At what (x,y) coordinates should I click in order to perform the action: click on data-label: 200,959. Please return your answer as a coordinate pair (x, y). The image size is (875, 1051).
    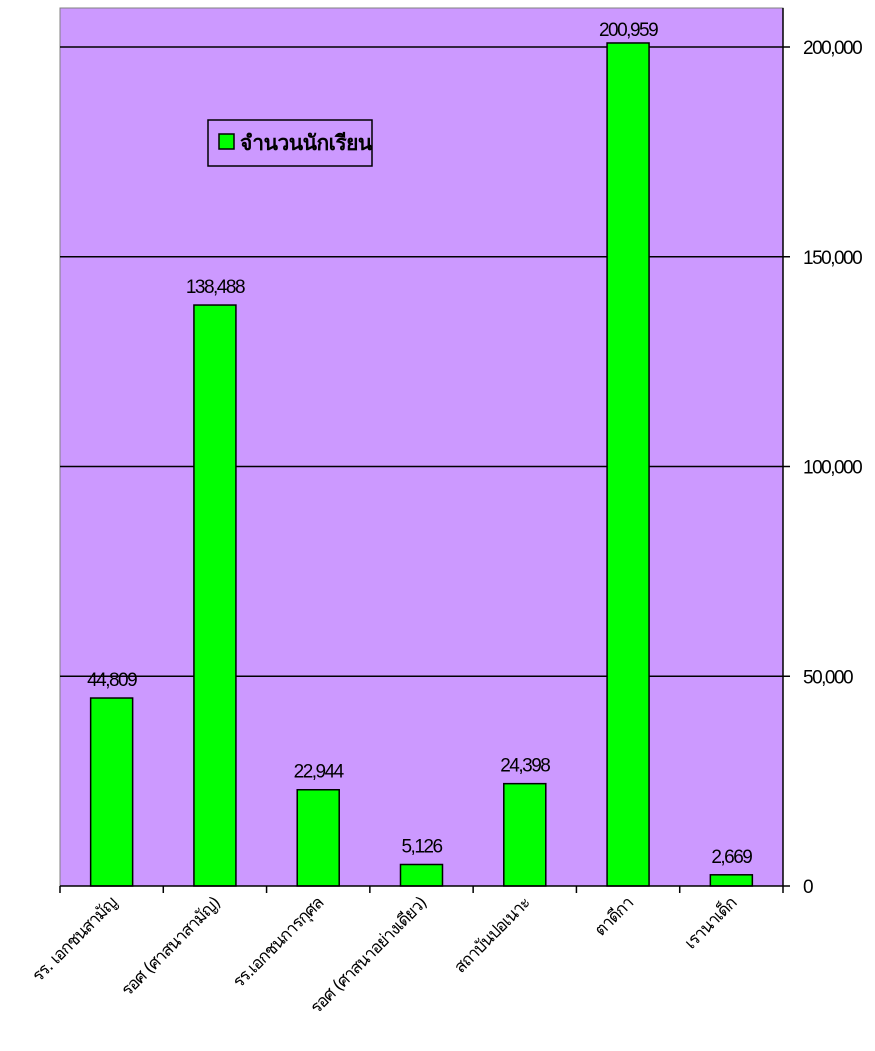
    Looking at the image, I should click on (628, 30).